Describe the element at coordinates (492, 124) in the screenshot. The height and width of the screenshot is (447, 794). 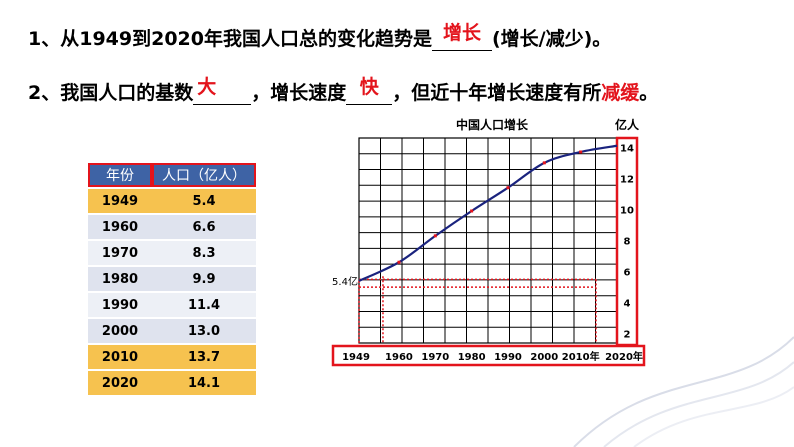
I see `chart-title: 中国人口增长` at that location.